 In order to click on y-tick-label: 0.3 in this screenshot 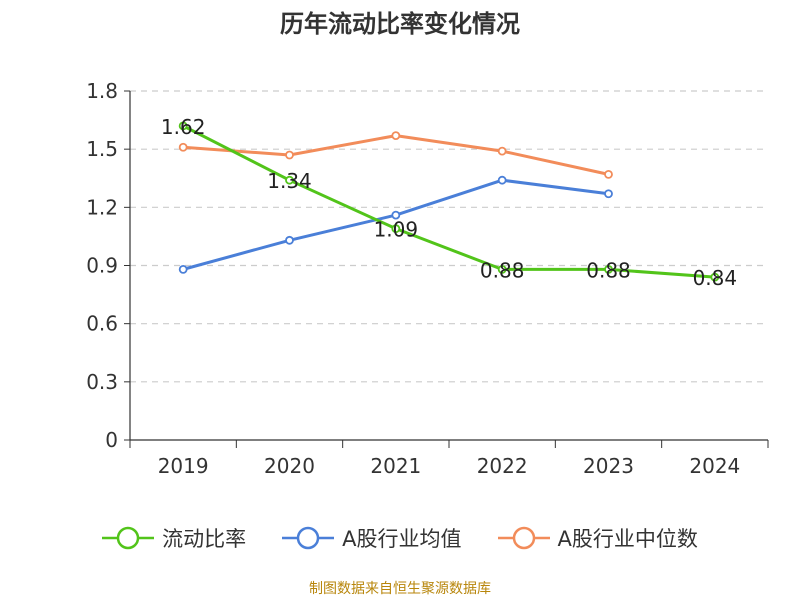, I will do `click(102, 382)`.